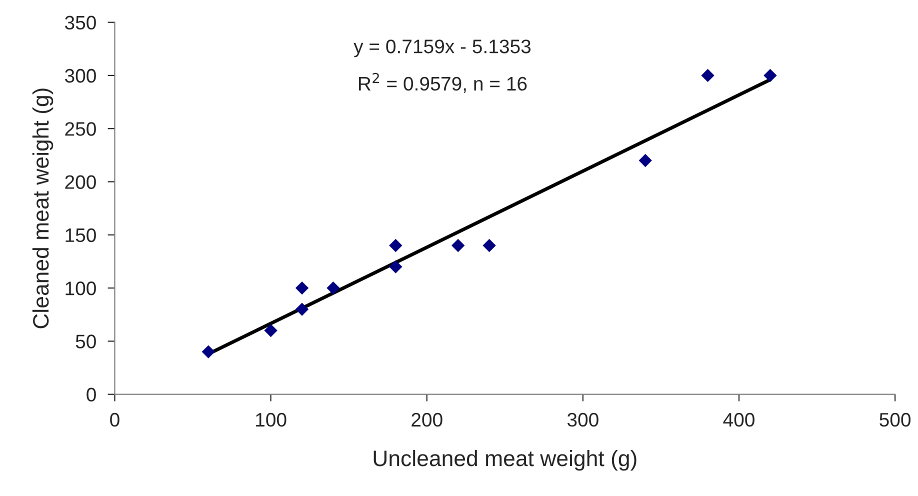 The width and height of the screenshot is (918, 496). I want to click on x-tick-label: 200, so click(427, 419).